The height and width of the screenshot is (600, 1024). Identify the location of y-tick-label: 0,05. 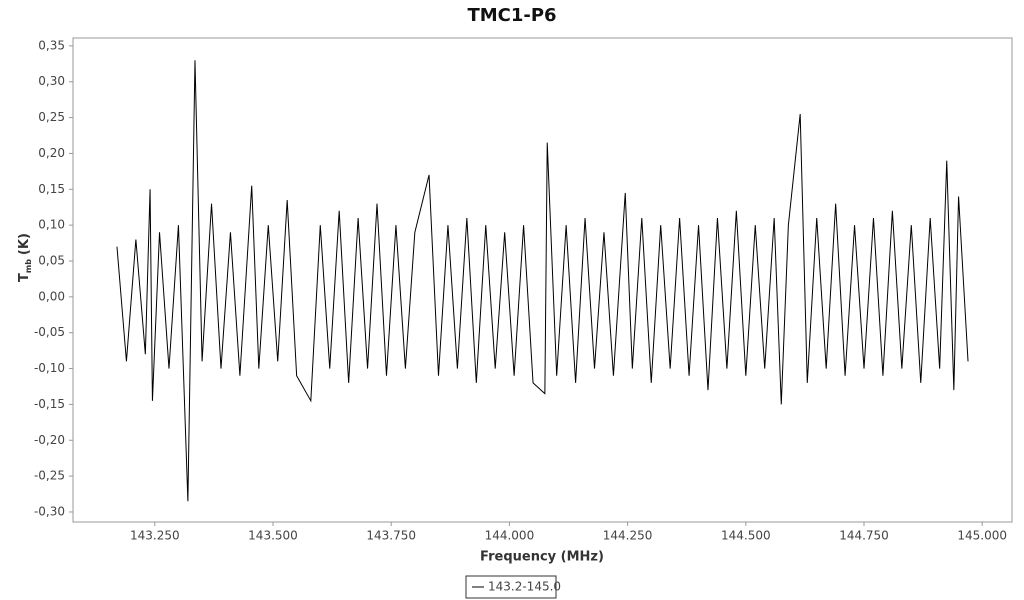
(51, 260).